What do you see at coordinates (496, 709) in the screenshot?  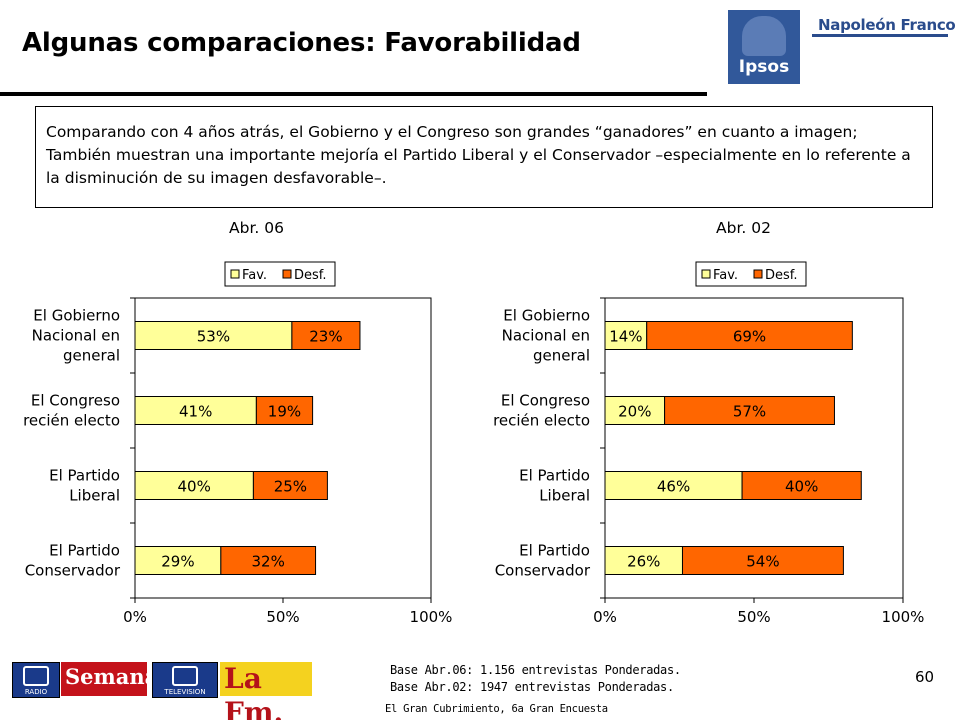 I see `source-note: El Gran Cubrimiento, 6a Gran Encuesta` at bounding box center [496, 709].